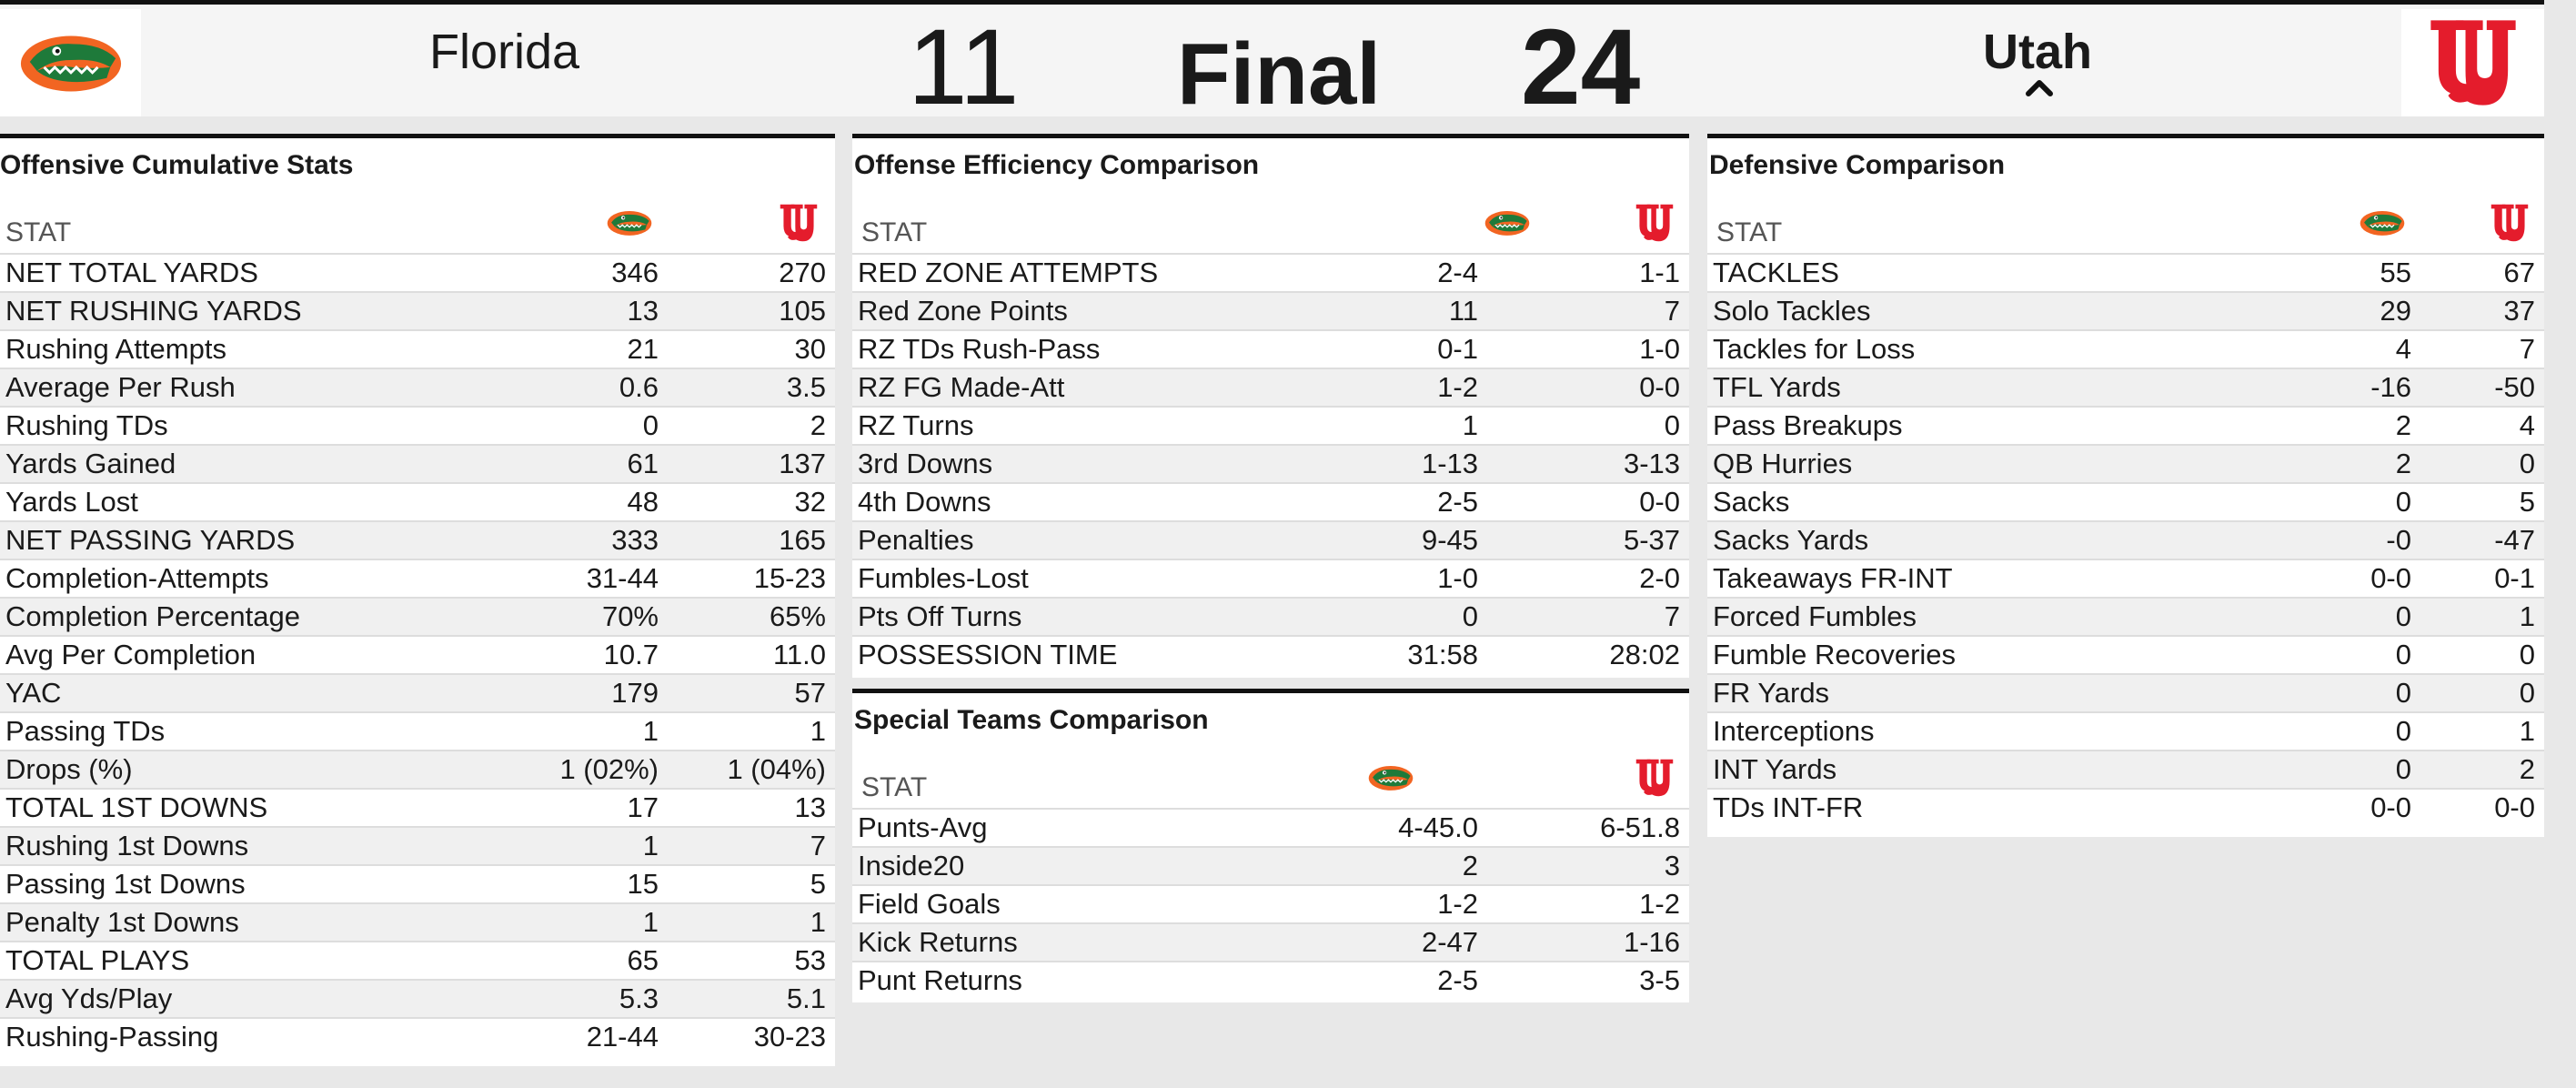 Image resolution: width=2576 pixels, height=1088 pixels. What do you see at coordinates (1581, 67) in the screenshot?
I see `away-score: 24` at bounding box center [1581, 67].